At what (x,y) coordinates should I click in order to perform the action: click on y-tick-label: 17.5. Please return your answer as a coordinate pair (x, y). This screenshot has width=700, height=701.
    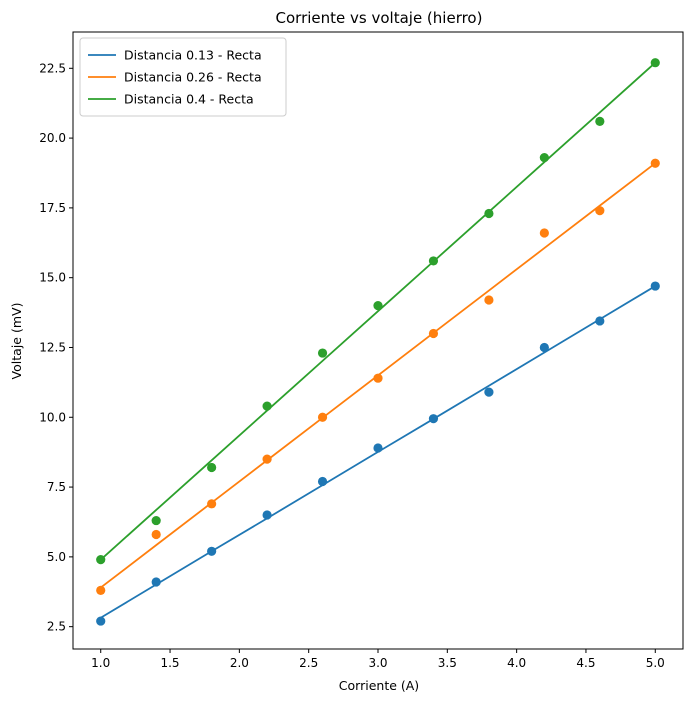
    Looking at the image, I should click on (52, 208).